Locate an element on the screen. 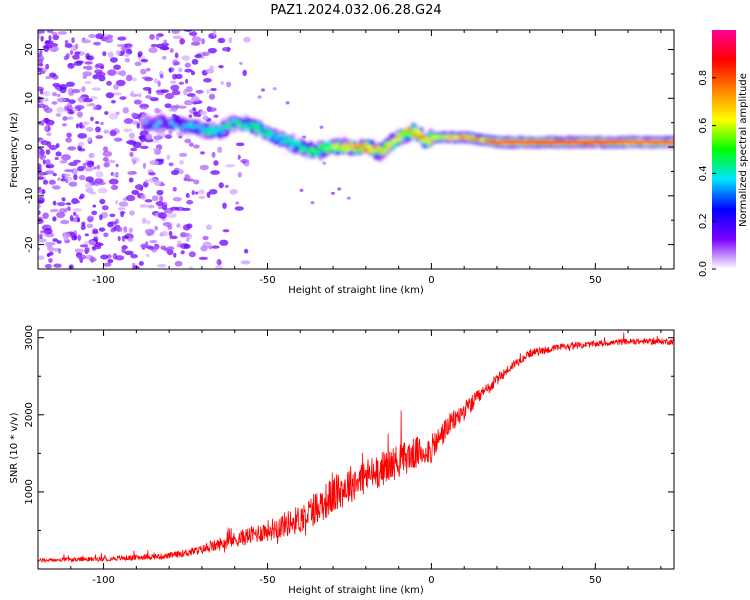  y-tick-label: -20 is located at coordinates (29, 244).